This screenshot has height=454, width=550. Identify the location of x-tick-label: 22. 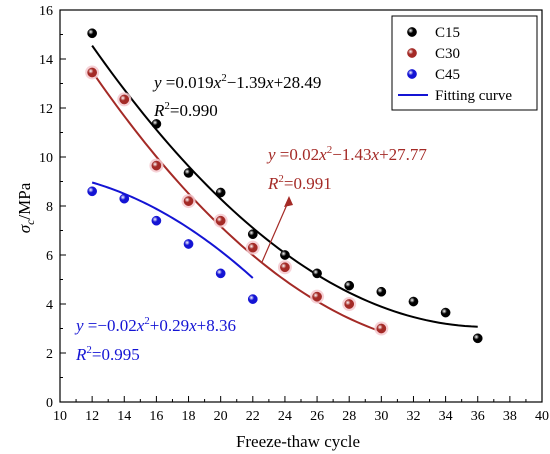
(253, 416).